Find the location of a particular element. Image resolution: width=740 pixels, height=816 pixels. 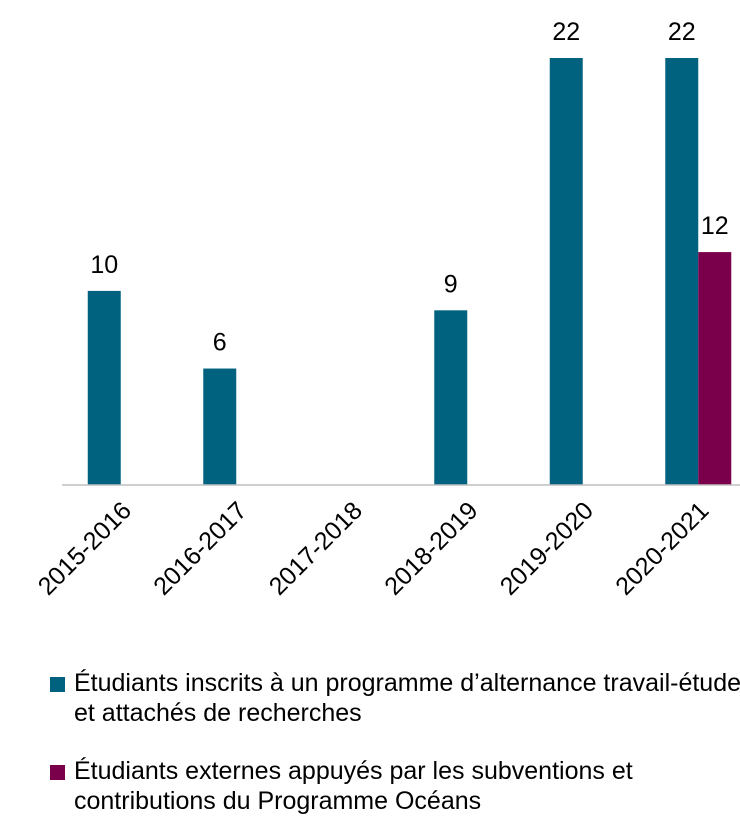

x-tick-label: 2018-2019 is located at coordinates (431, 548).